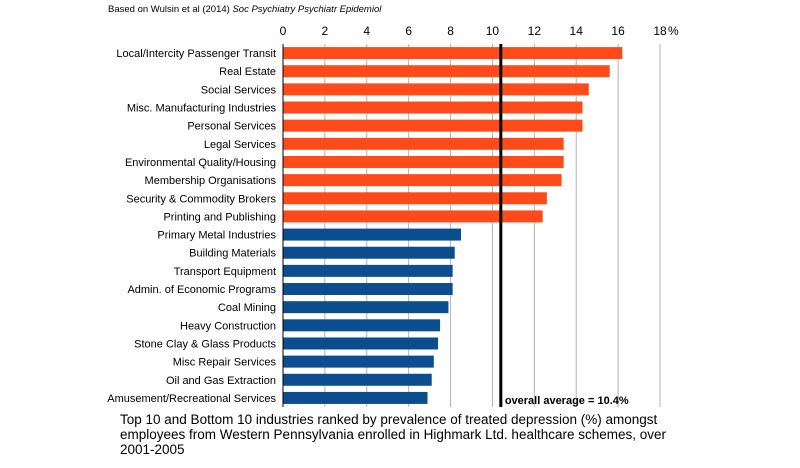 The height and width of the screenshot is (468, 800). What do you see at coordinates (673, 31) in the screenshot?
I see `x-unit-label: %` at bounding box center [673, 31].